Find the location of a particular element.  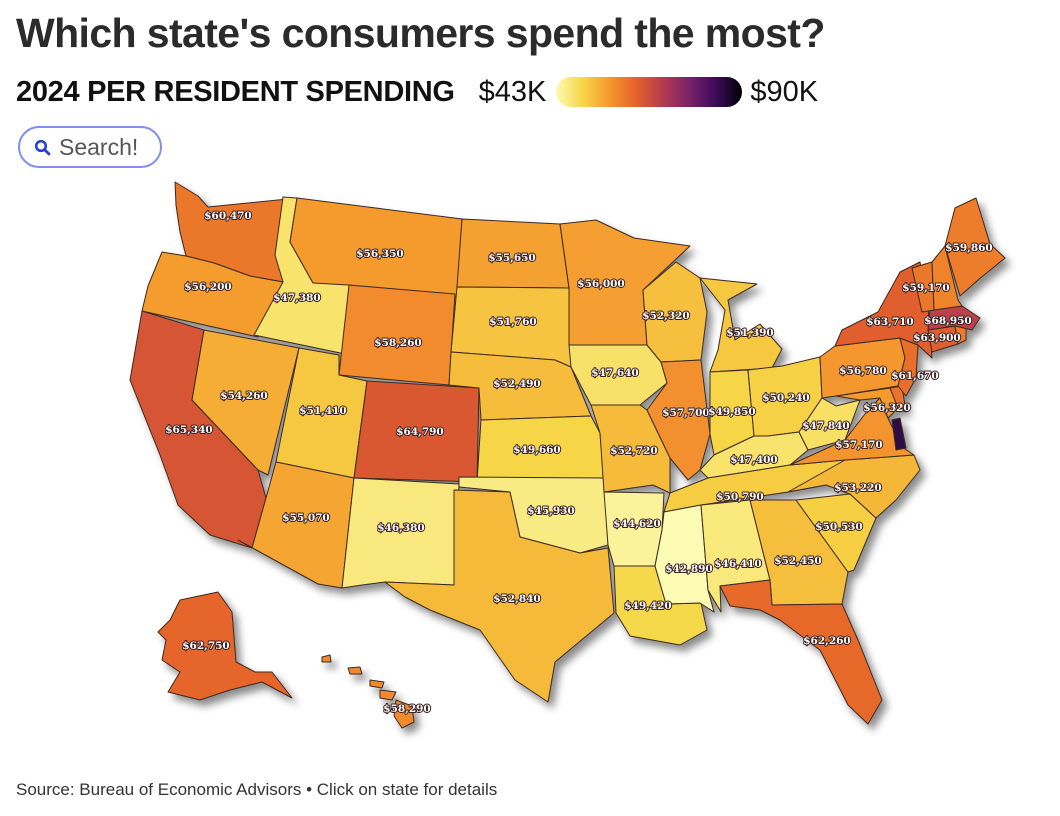

state-value-label-sd: $51,760 is located at coordinates (513, 322).